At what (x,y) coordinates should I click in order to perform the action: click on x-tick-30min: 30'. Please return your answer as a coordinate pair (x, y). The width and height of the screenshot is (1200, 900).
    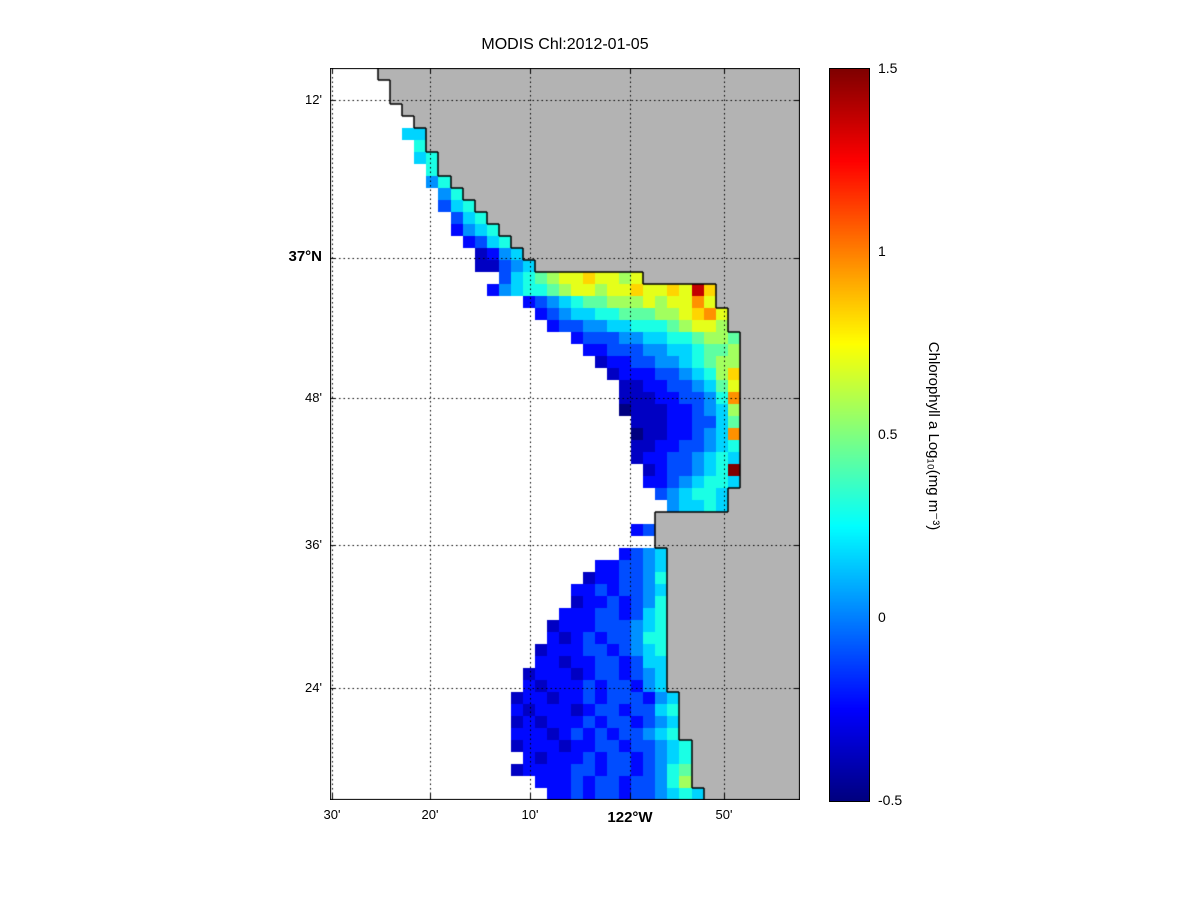
    Looking at the image, I should click on (332, 814).